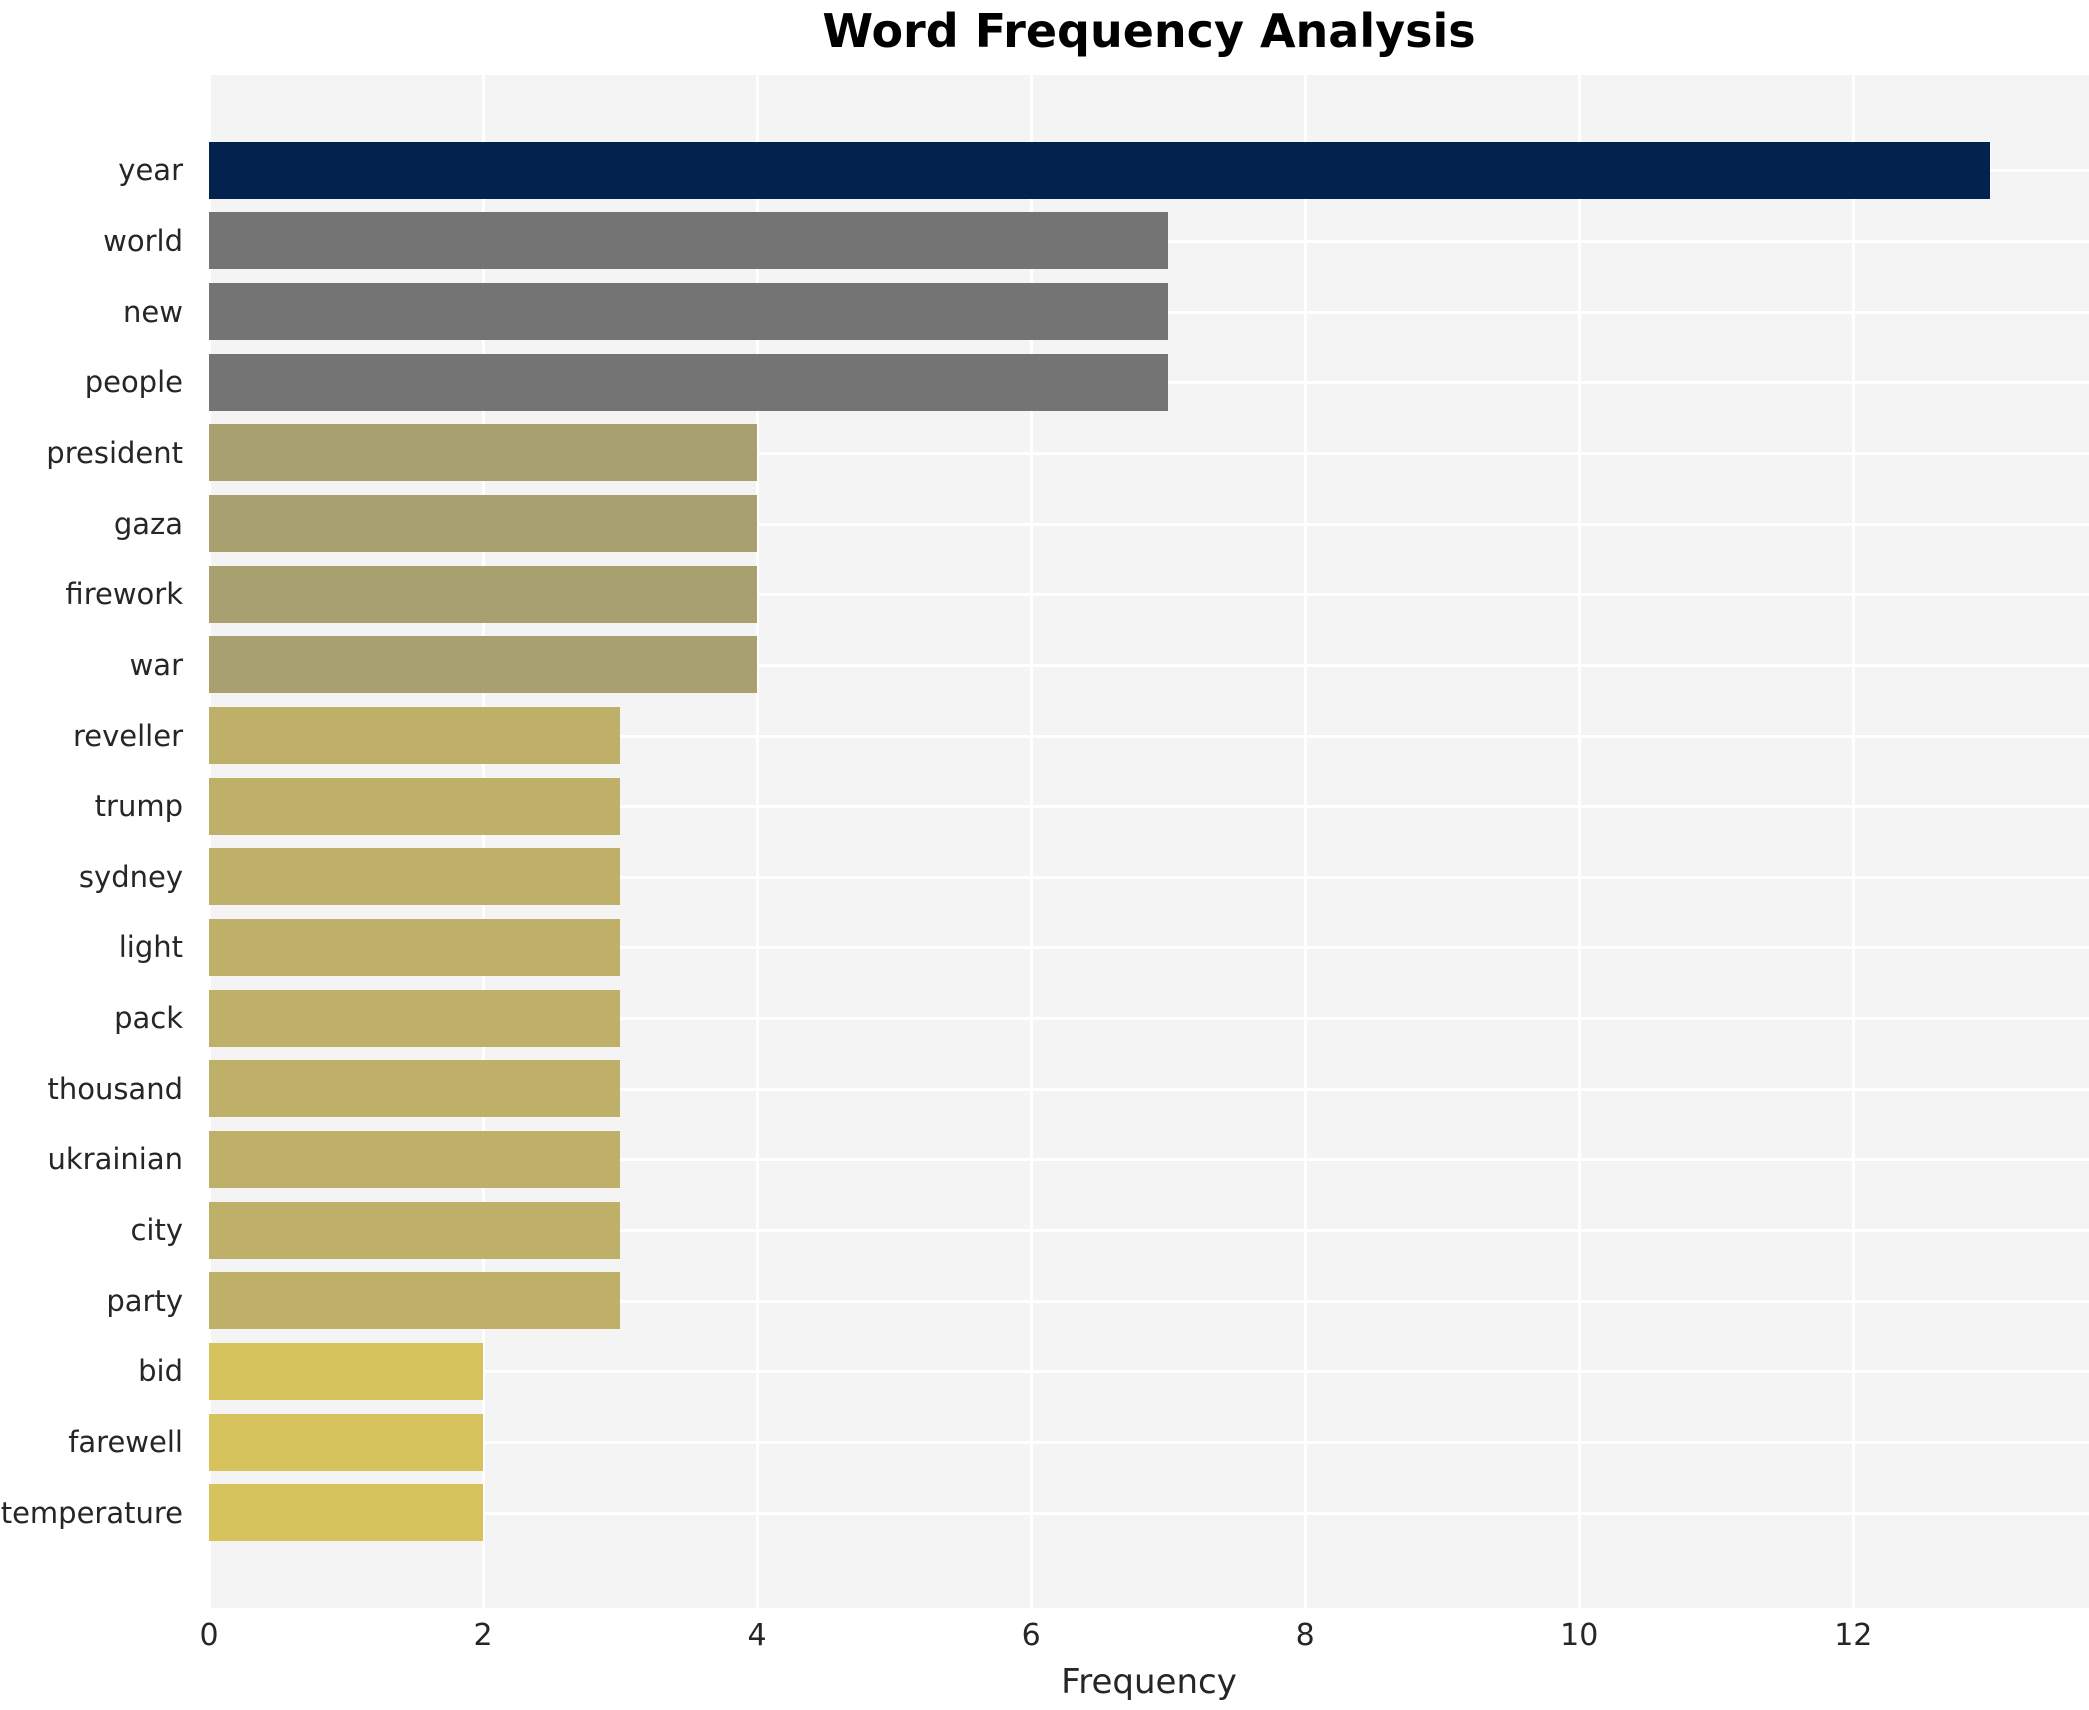 The image size is (2089, 1710). I want to click on y-label-new: new, so click(153, 311).